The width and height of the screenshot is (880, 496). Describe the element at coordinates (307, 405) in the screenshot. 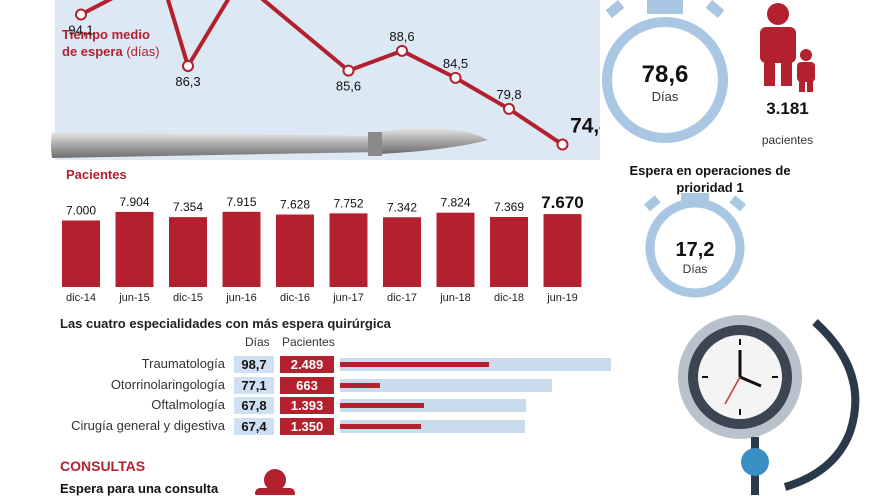

I see `specialty-pacientes: 1.393` at that location.